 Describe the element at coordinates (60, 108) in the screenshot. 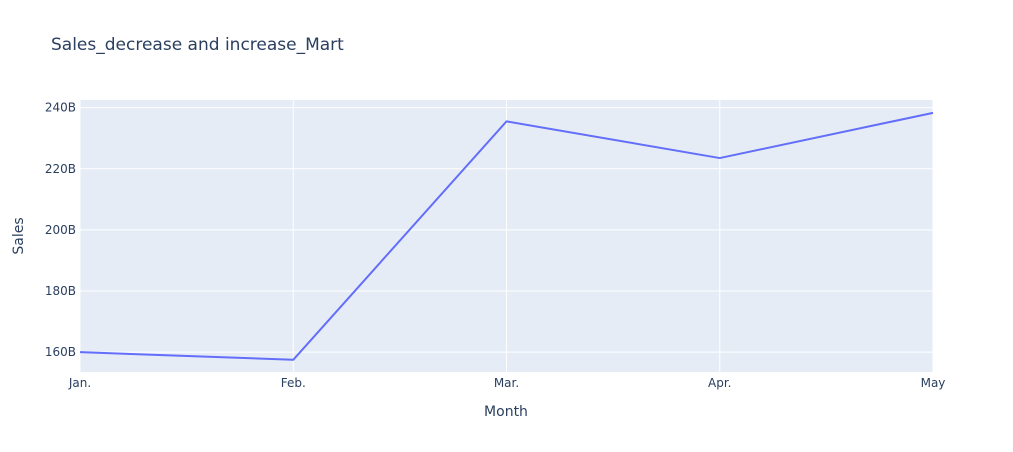

I see `y-tick-label: 240B` at that location.